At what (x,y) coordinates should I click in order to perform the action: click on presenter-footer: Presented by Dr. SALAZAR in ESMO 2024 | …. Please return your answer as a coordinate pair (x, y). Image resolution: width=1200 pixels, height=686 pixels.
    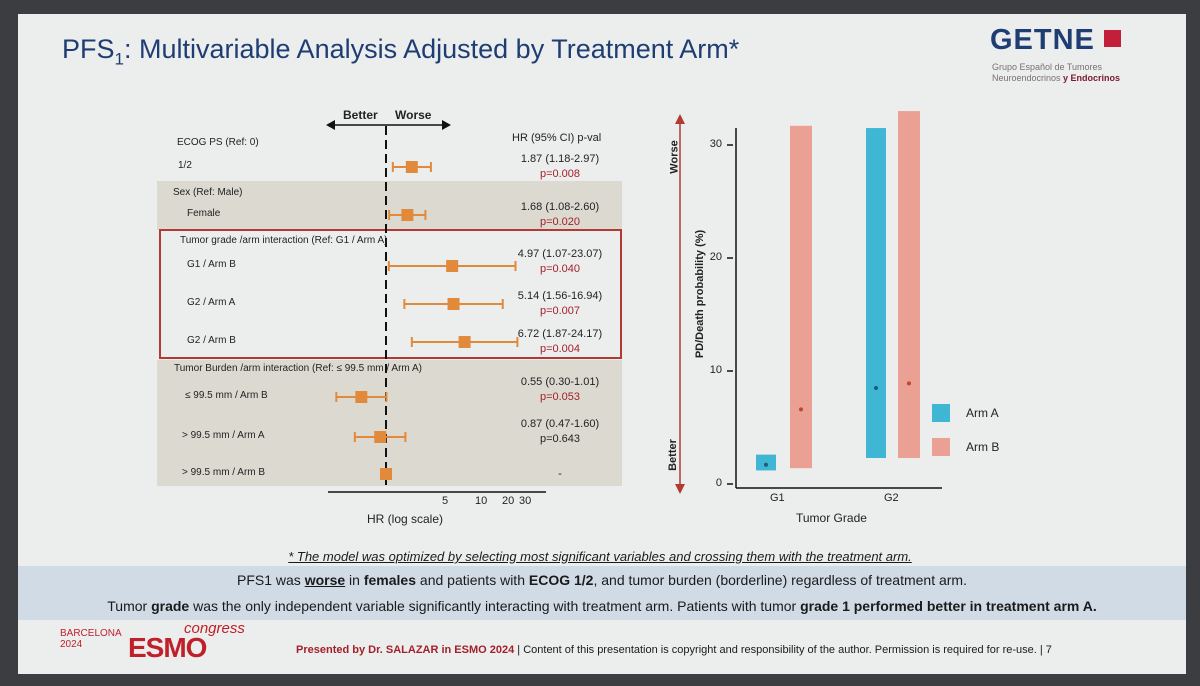
    Looking at the image, I should click on (674, 650).